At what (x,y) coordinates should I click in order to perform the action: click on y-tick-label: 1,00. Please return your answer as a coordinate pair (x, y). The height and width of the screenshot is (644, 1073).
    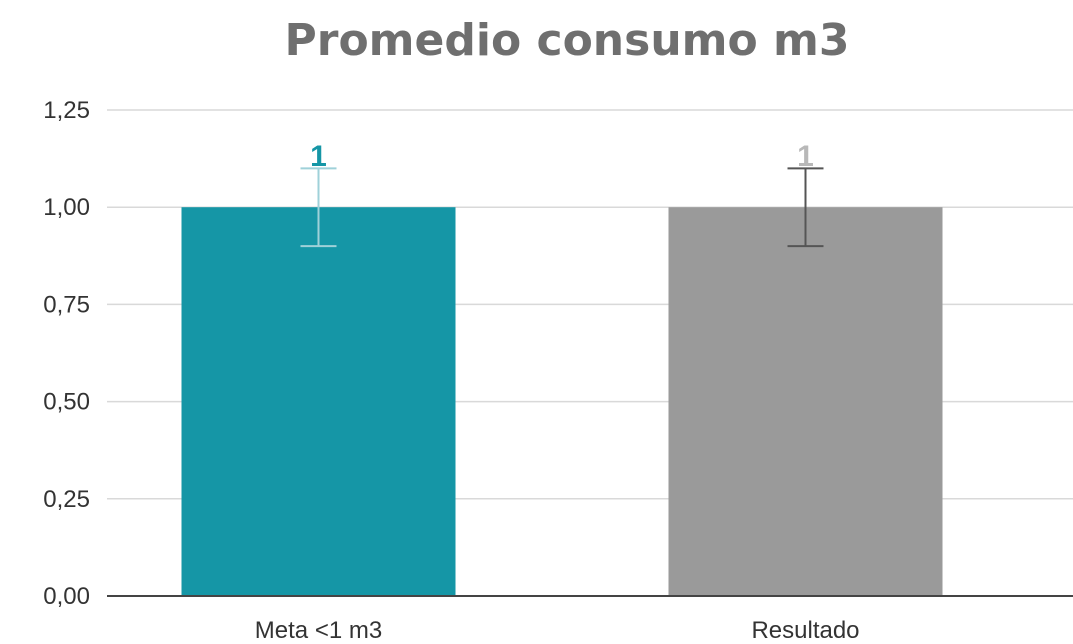
    Looking at the image, I should click on (66, 207).